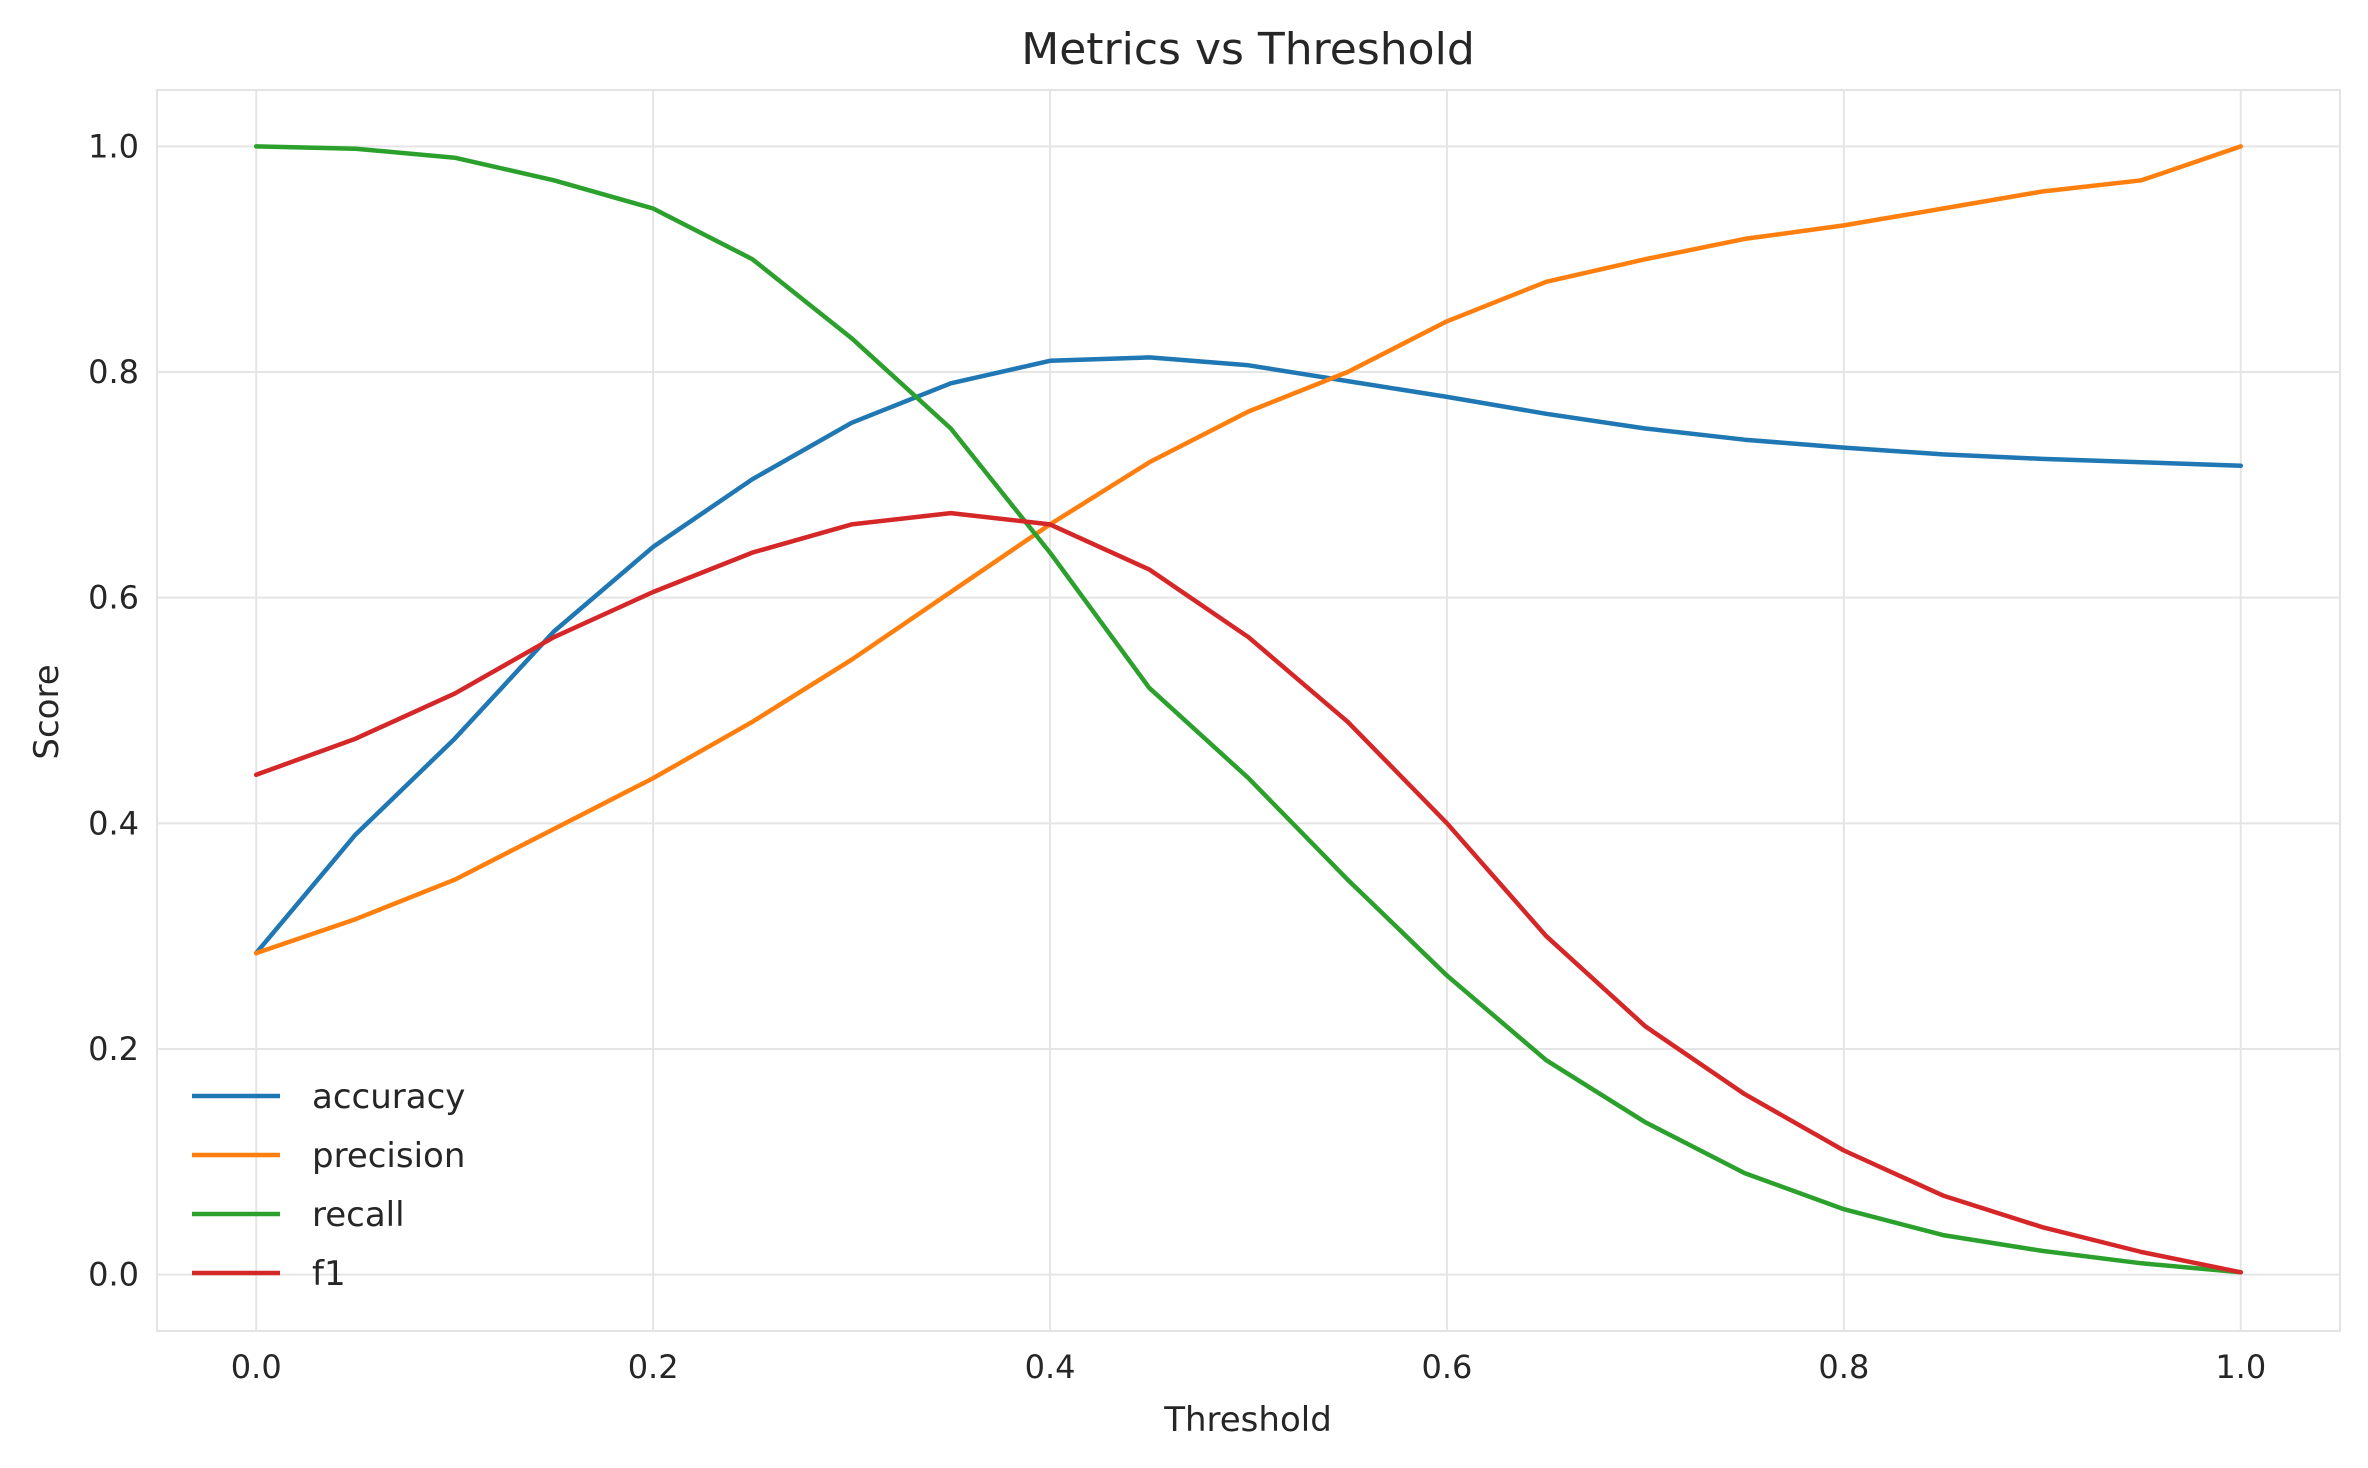  I want to click on y-tick-label: 0.0, so click(113, 1275).